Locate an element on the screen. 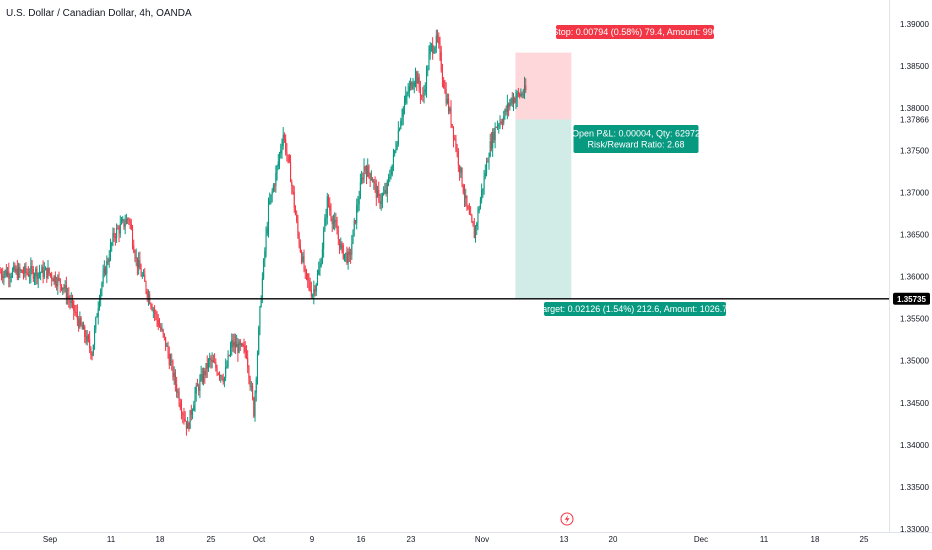 The height and width of the screenshot is (550, 932). stop-zone is located at coordinates (543, 86).